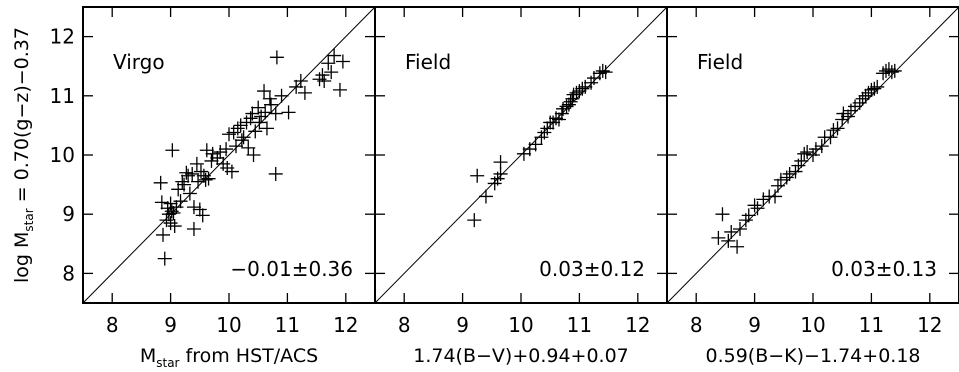 The width and height of the screenshot is (959, 372). What do you see at coordinates (696, 325) in the screenshot?
I see `panel-field-bk-xtick-label-8: 8` at bounding box center [696, 325].